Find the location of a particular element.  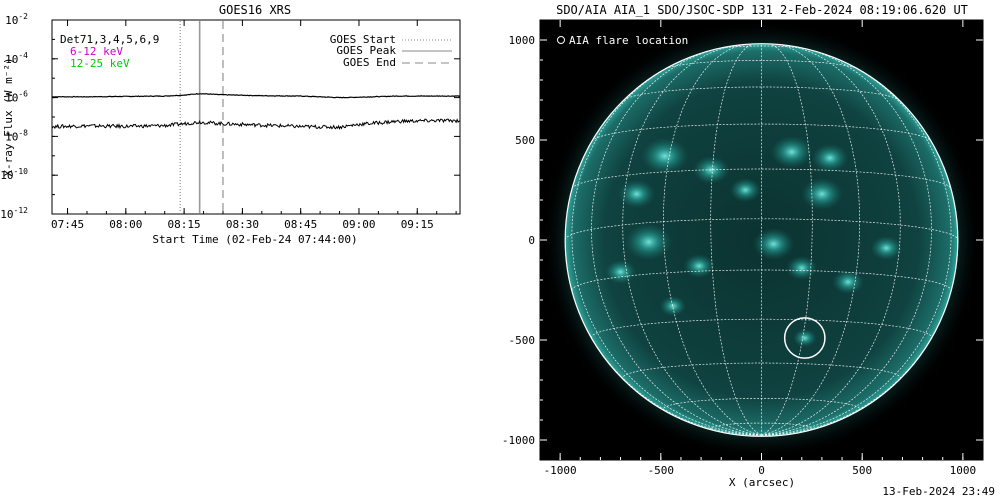

aia-xlabel: X (arcsec) is located at coordinates (762, 482).